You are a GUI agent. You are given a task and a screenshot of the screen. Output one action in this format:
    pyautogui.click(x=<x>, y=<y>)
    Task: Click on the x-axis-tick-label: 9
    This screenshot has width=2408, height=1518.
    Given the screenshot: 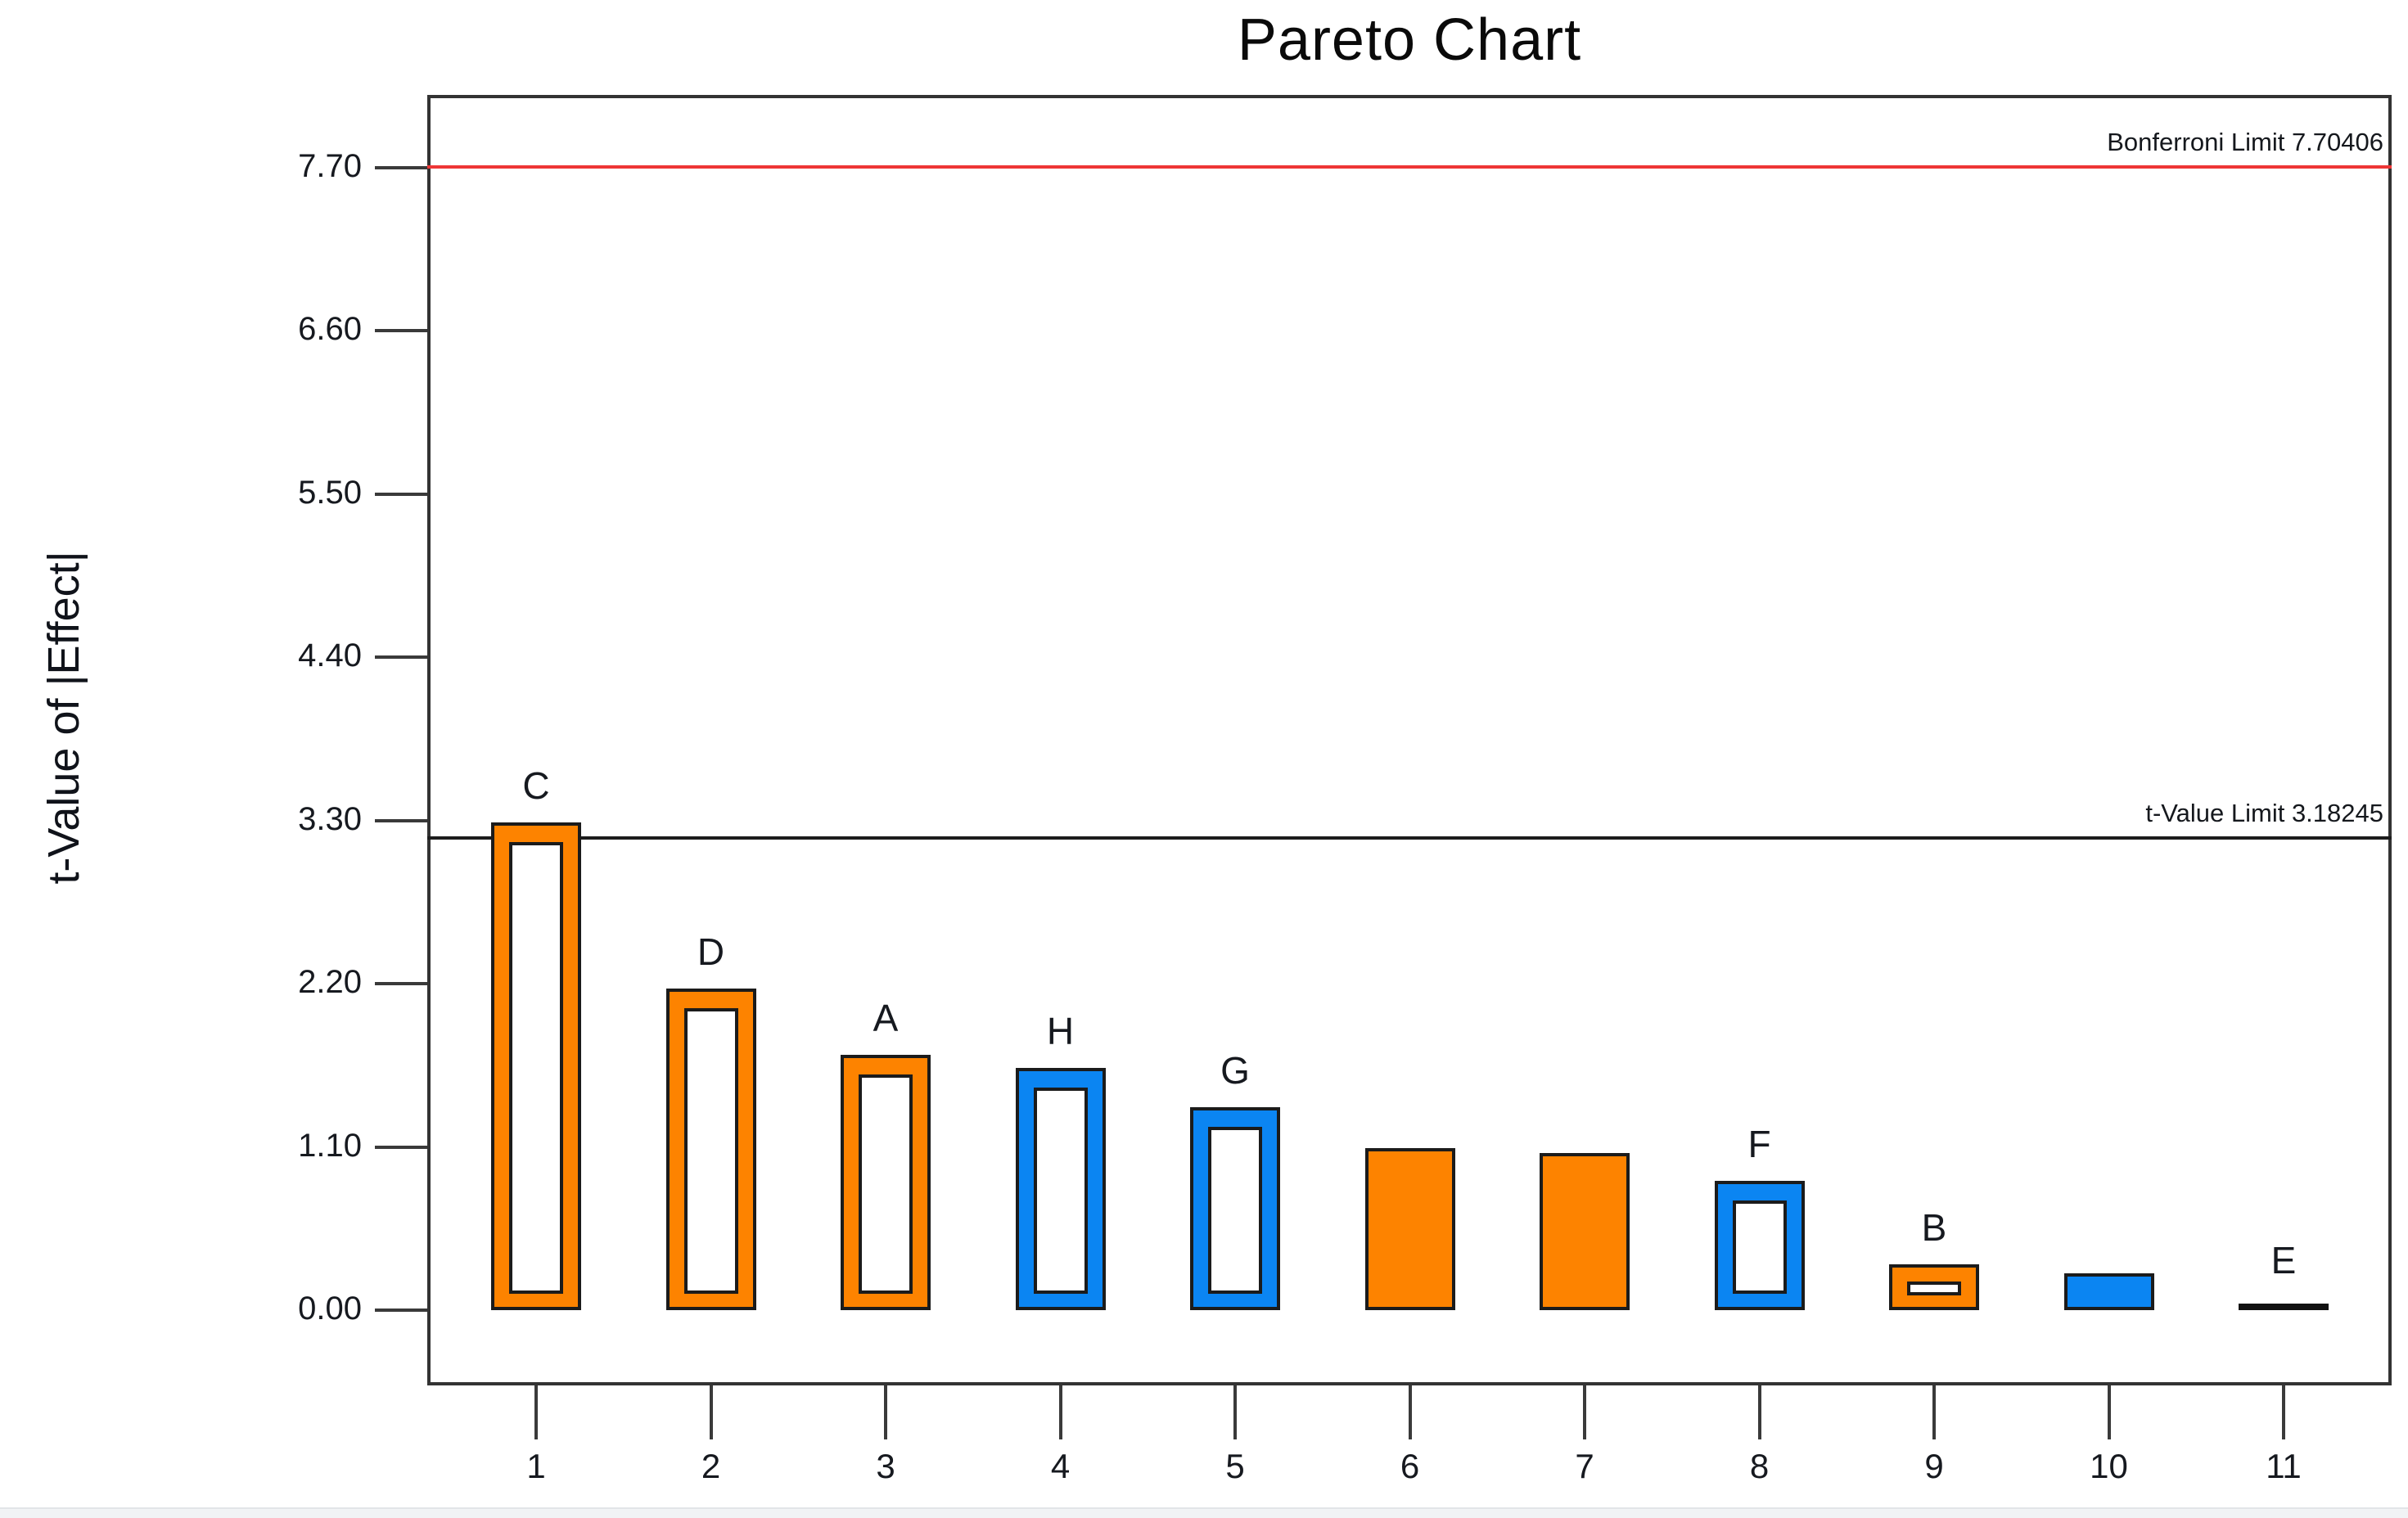 What is the action you would take?
    pyautogui.click(x=1934, y=1466)
    